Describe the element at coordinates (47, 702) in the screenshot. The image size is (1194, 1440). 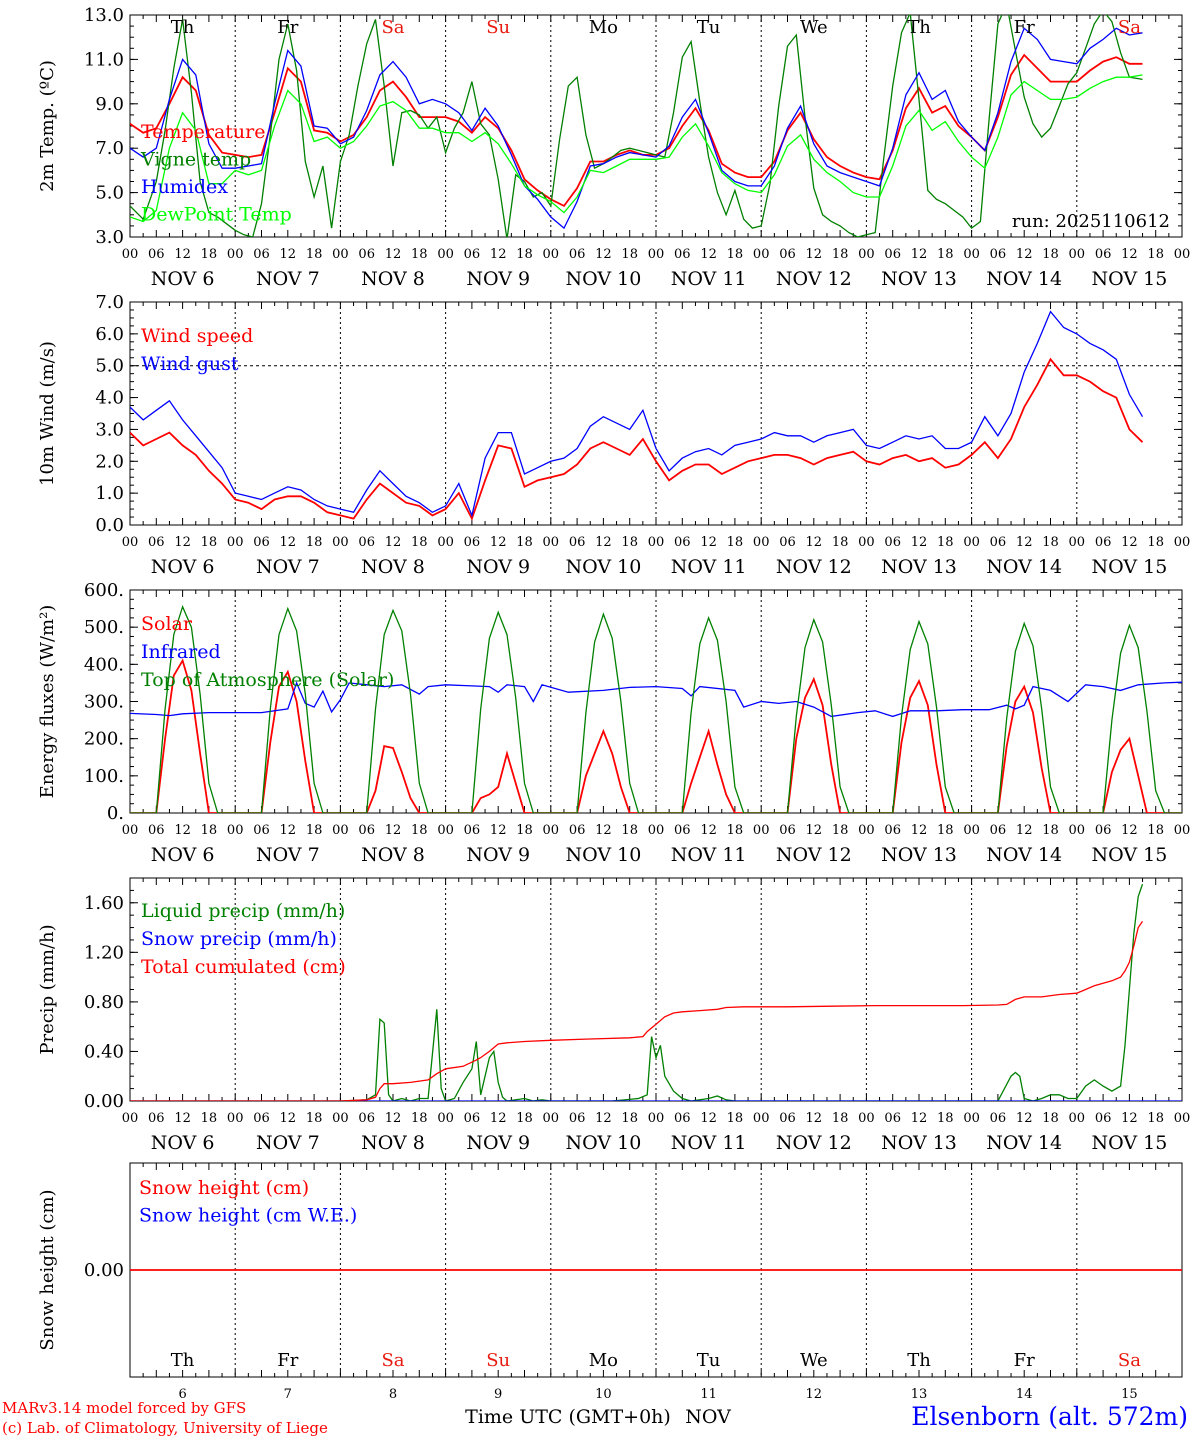
I see `y-axis-label: Energy fluxes (W/m²)` at that location.